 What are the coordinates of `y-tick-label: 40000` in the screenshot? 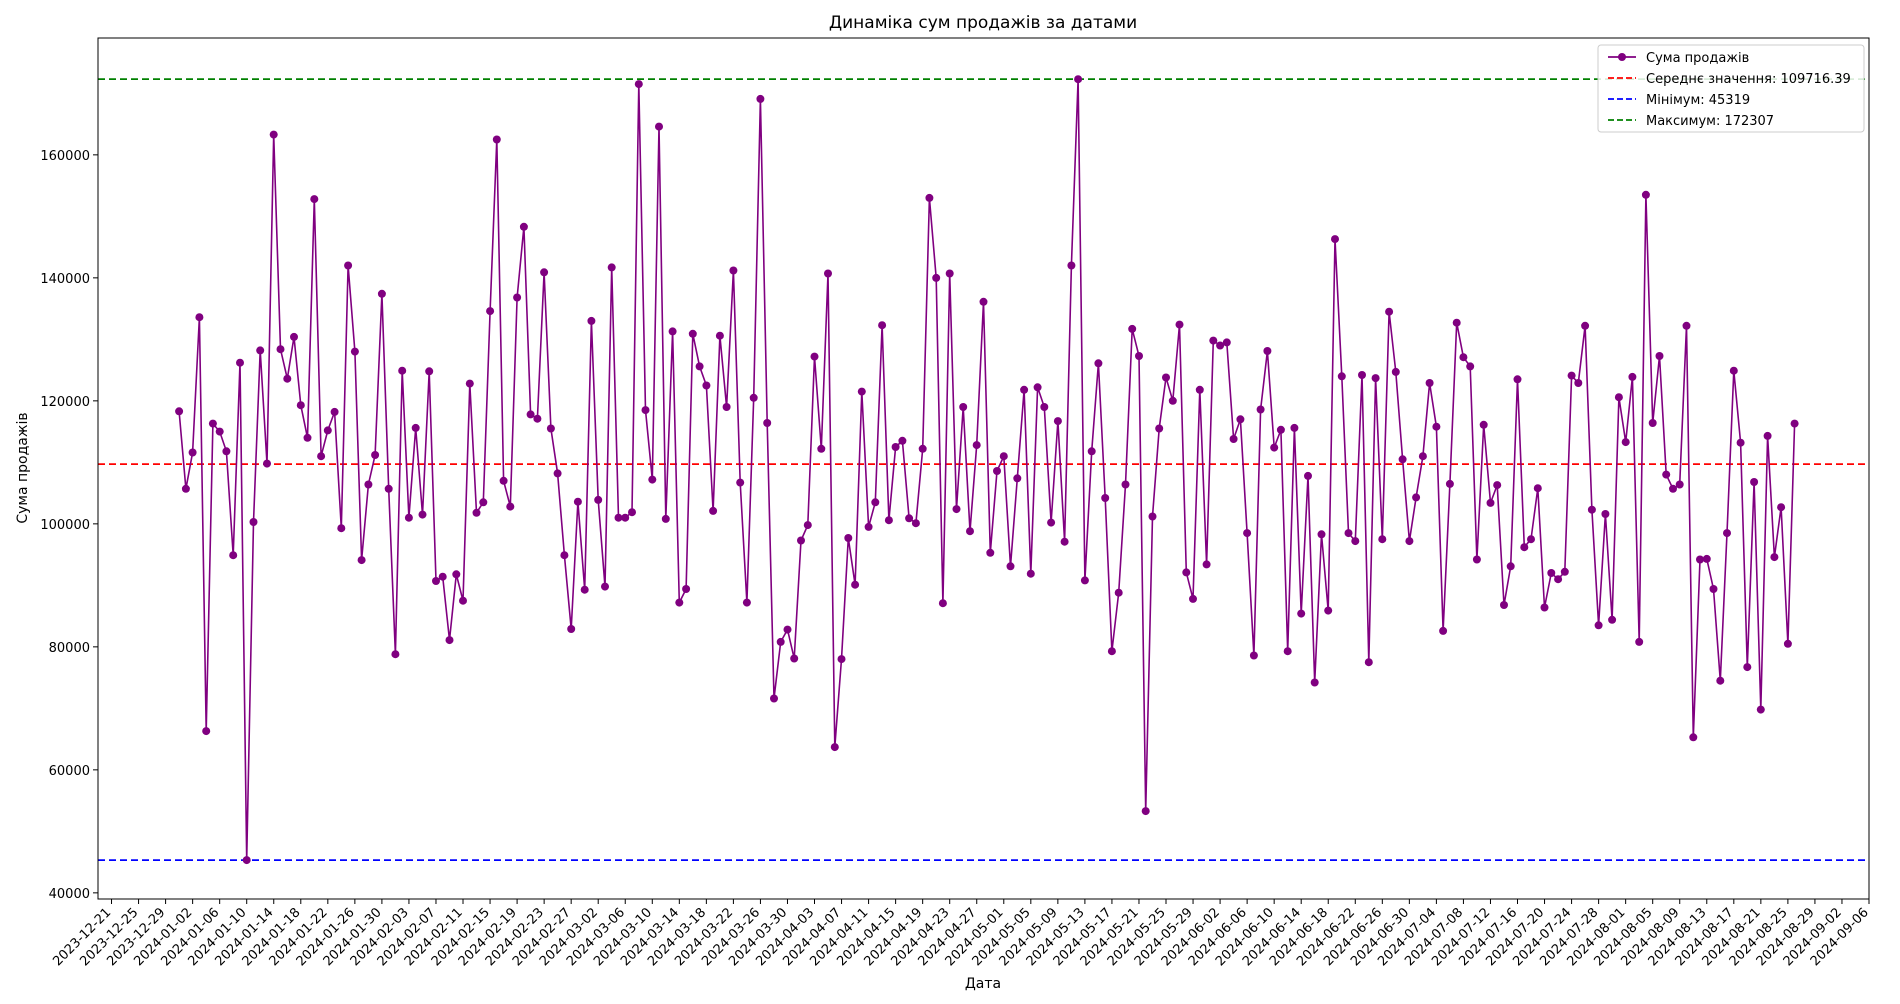 It's located at (69, 894).